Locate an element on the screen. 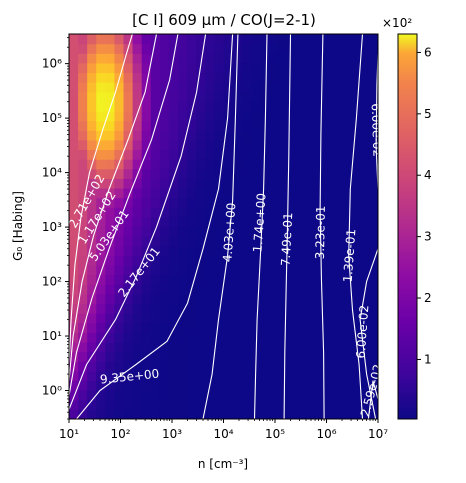 The width and height of the screenshot is (466, 483). colorbar-tick-label: 2 is located at coordinates (428, 298).